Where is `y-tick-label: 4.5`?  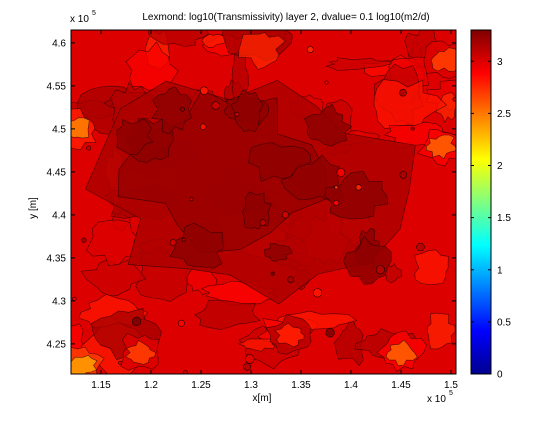 y-tick-label: 4.5 is located at coordinates (59, 129).